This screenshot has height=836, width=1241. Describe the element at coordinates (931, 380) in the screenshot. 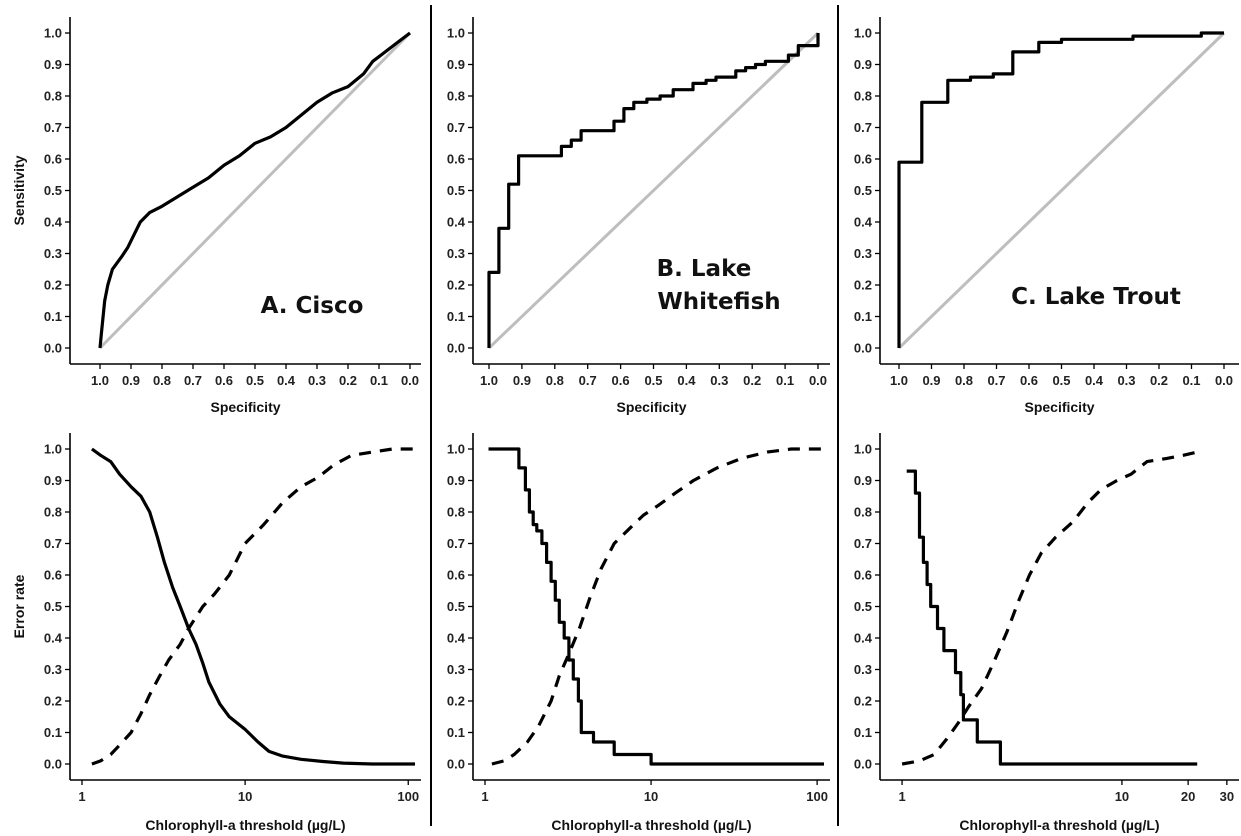

I see `x-tick-label: 0.9` at that location.